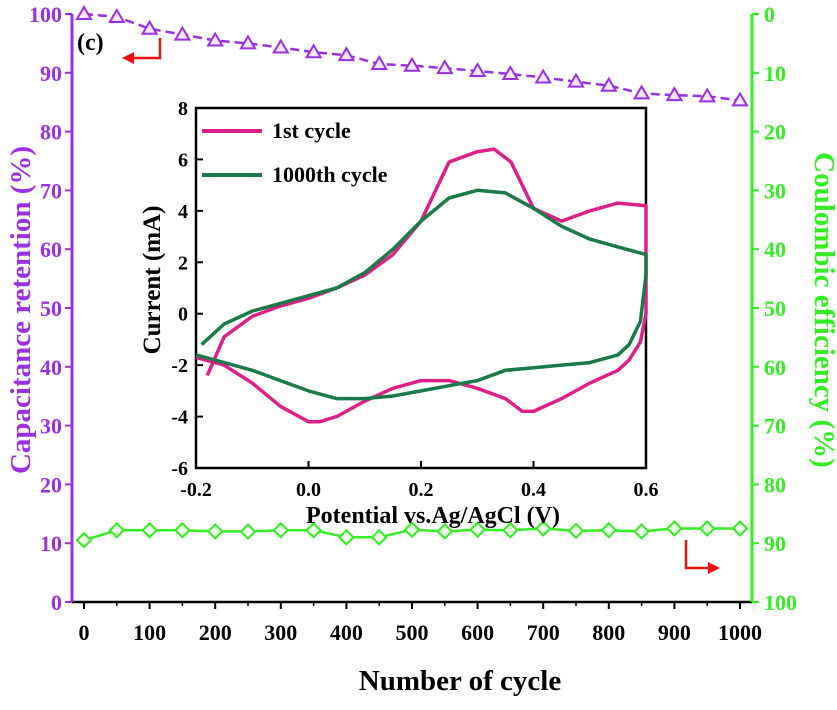 This screenshot has height=710, width=837. I want to click on x-tick-label: 700, so click(543, 632).